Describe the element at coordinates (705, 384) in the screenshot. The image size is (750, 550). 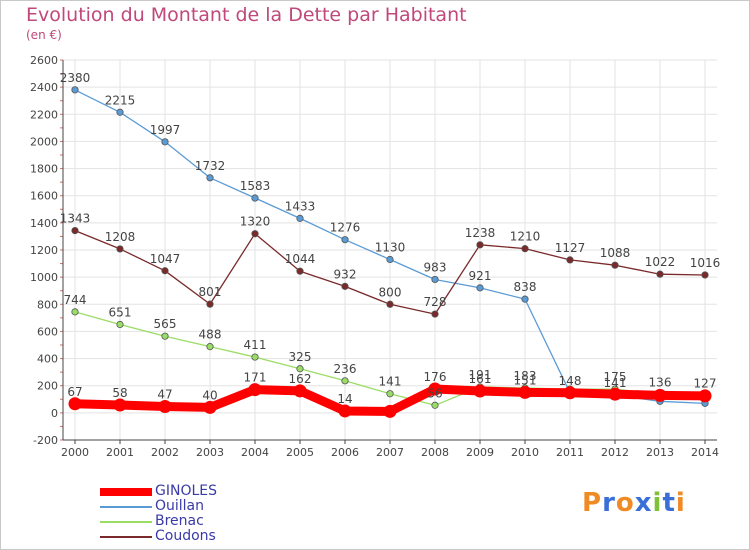
I see `data-label-brenac: 127` at that location.